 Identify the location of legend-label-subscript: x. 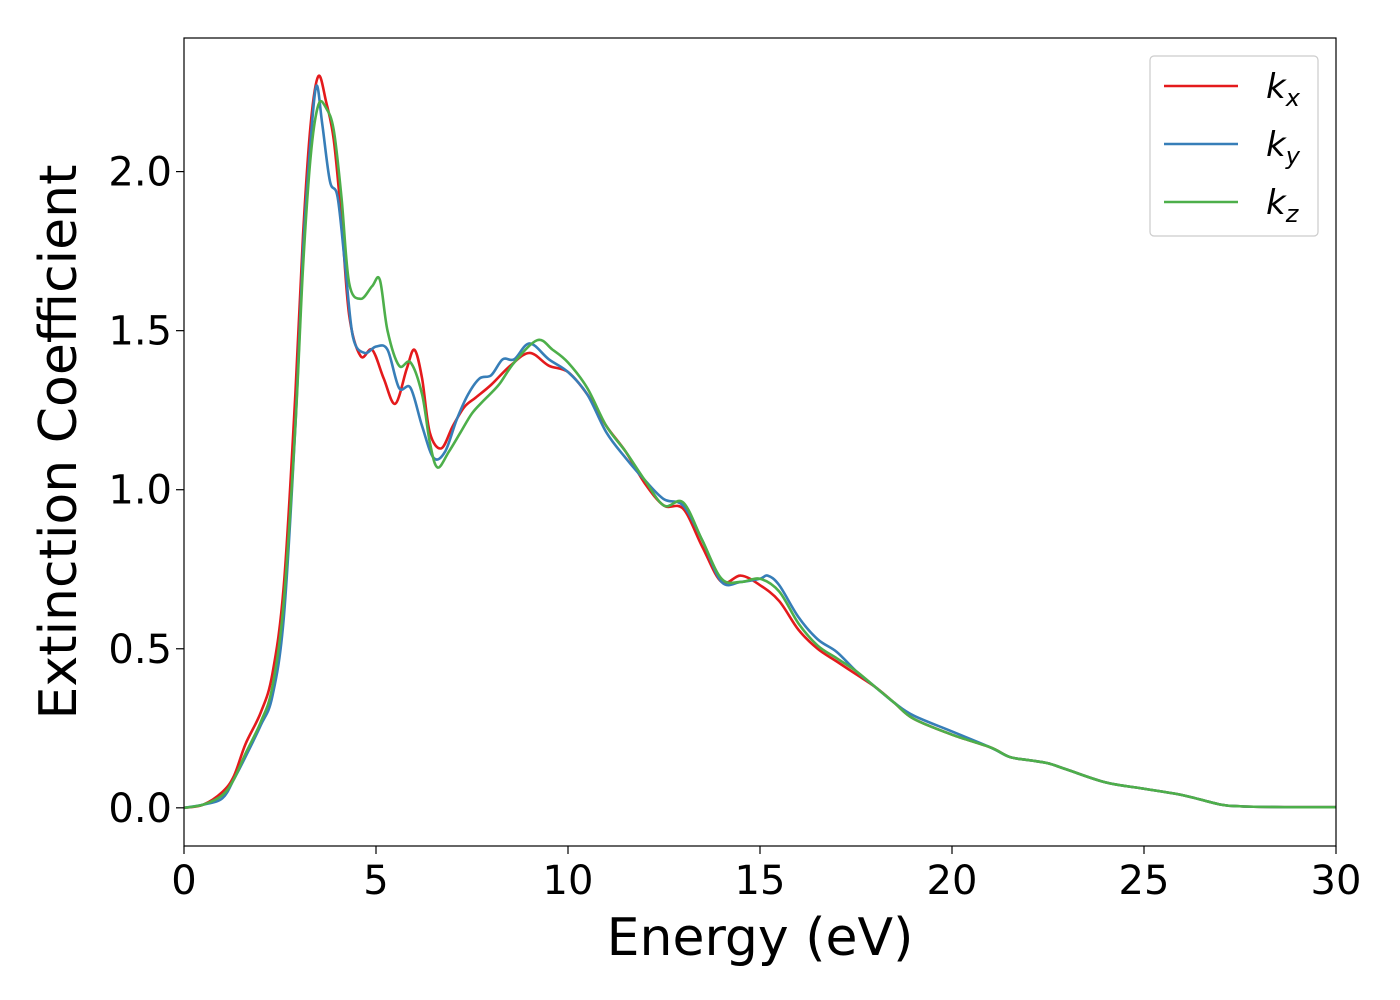
(1293, 98).